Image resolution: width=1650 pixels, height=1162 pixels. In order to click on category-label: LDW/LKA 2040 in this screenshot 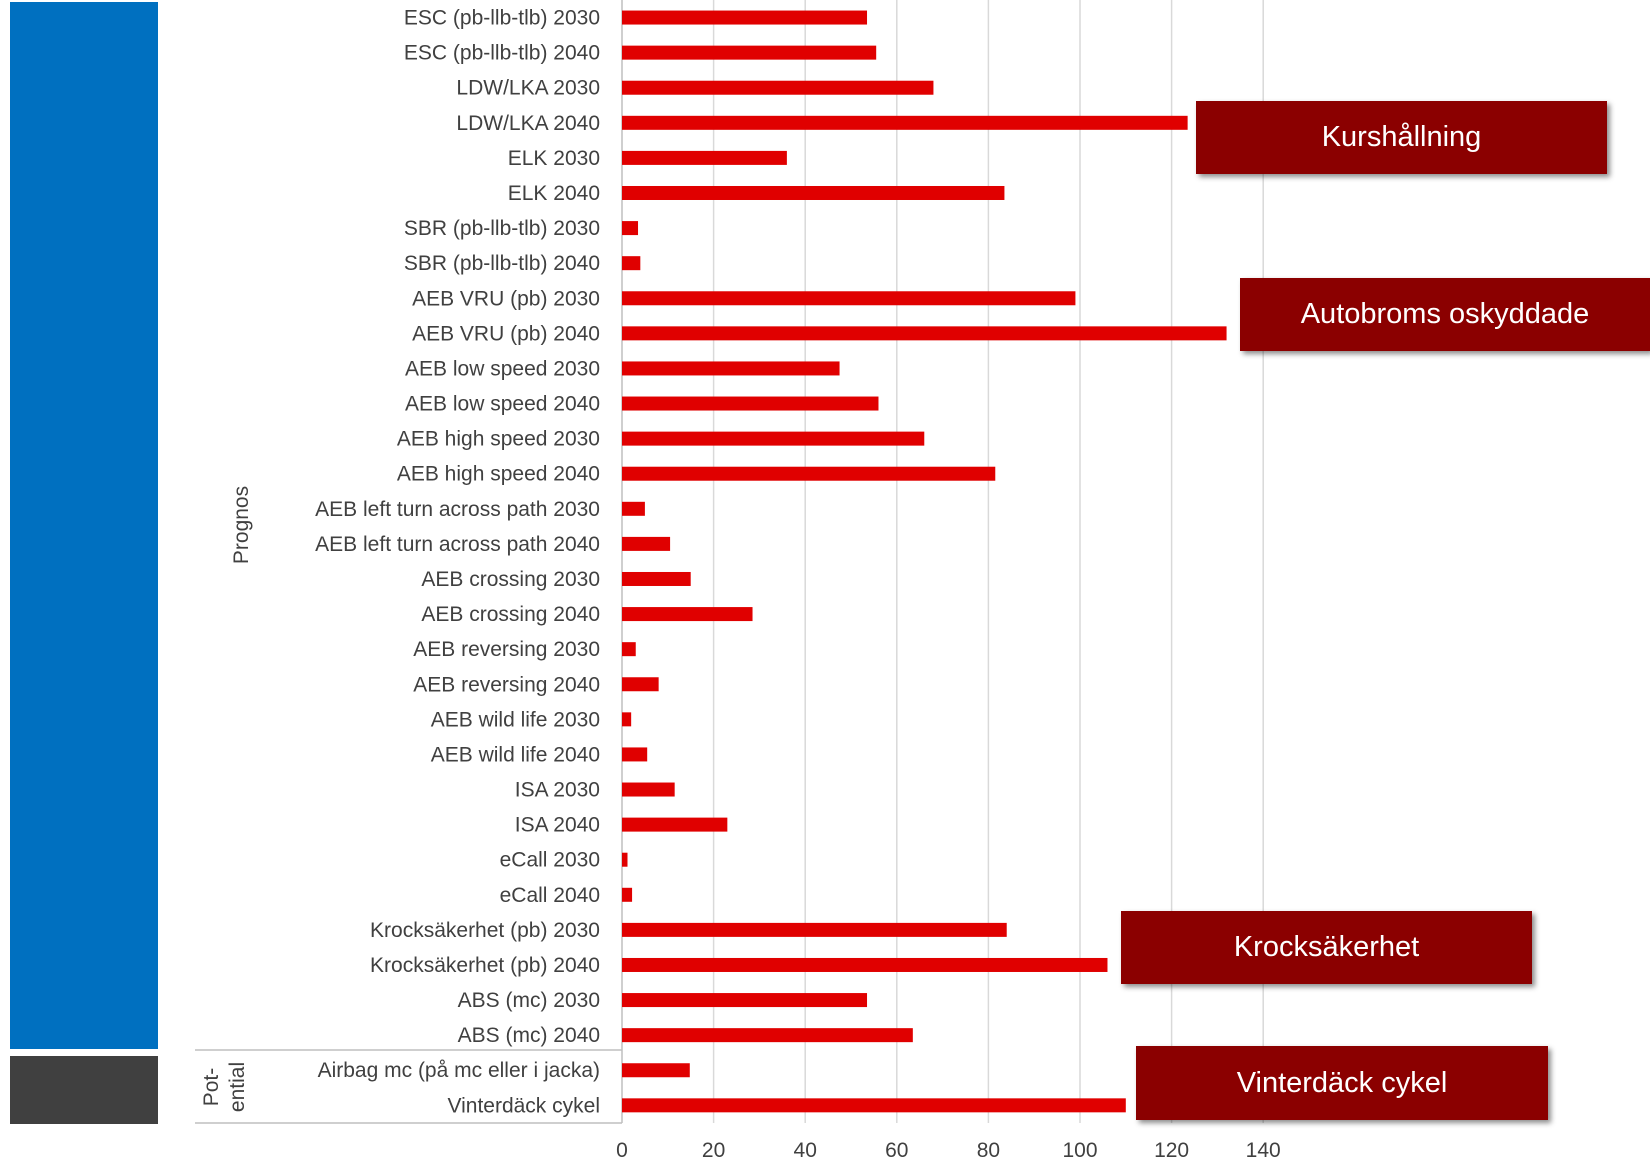, I will do `click(528, 123)`.